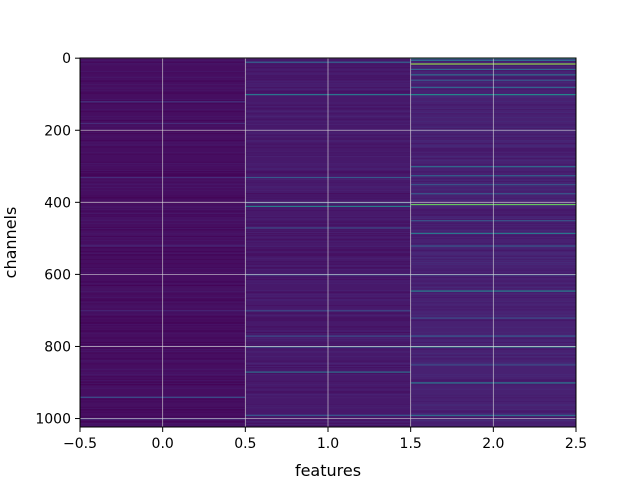 The image size is (640, 480). What do you see at coordinates (493, 444) in the screenshot?
I see `x-tick-label: 2.0` at bounding box center [493, 444].